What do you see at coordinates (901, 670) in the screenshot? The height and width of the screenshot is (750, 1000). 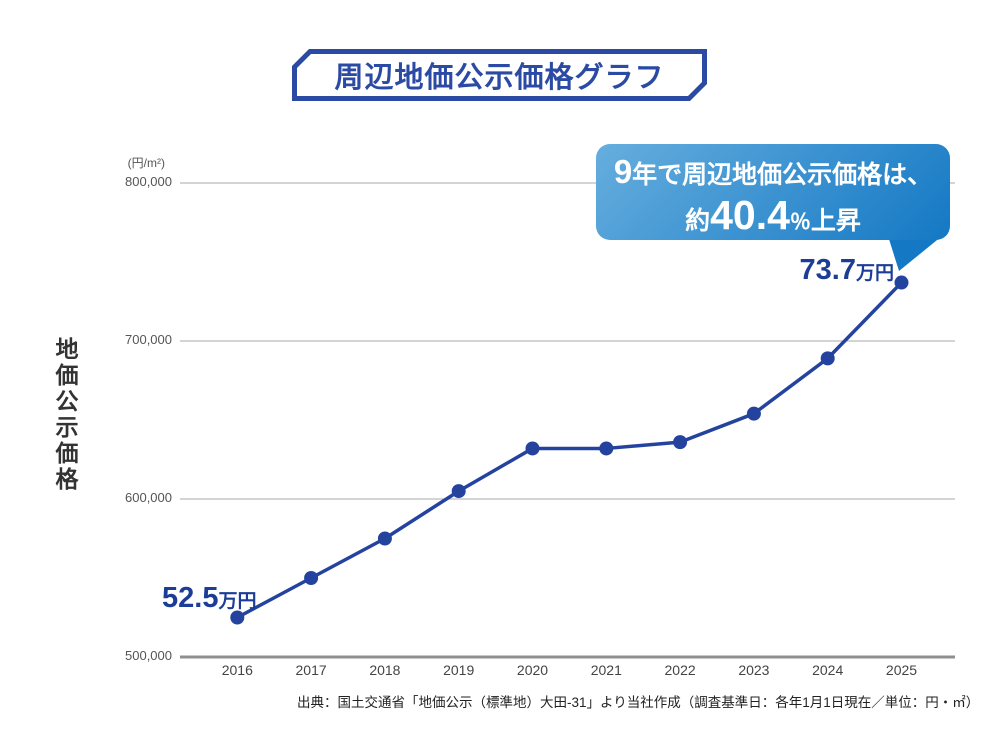 I see `x-tick-2025: 2025` at bounding box center [901, 670].